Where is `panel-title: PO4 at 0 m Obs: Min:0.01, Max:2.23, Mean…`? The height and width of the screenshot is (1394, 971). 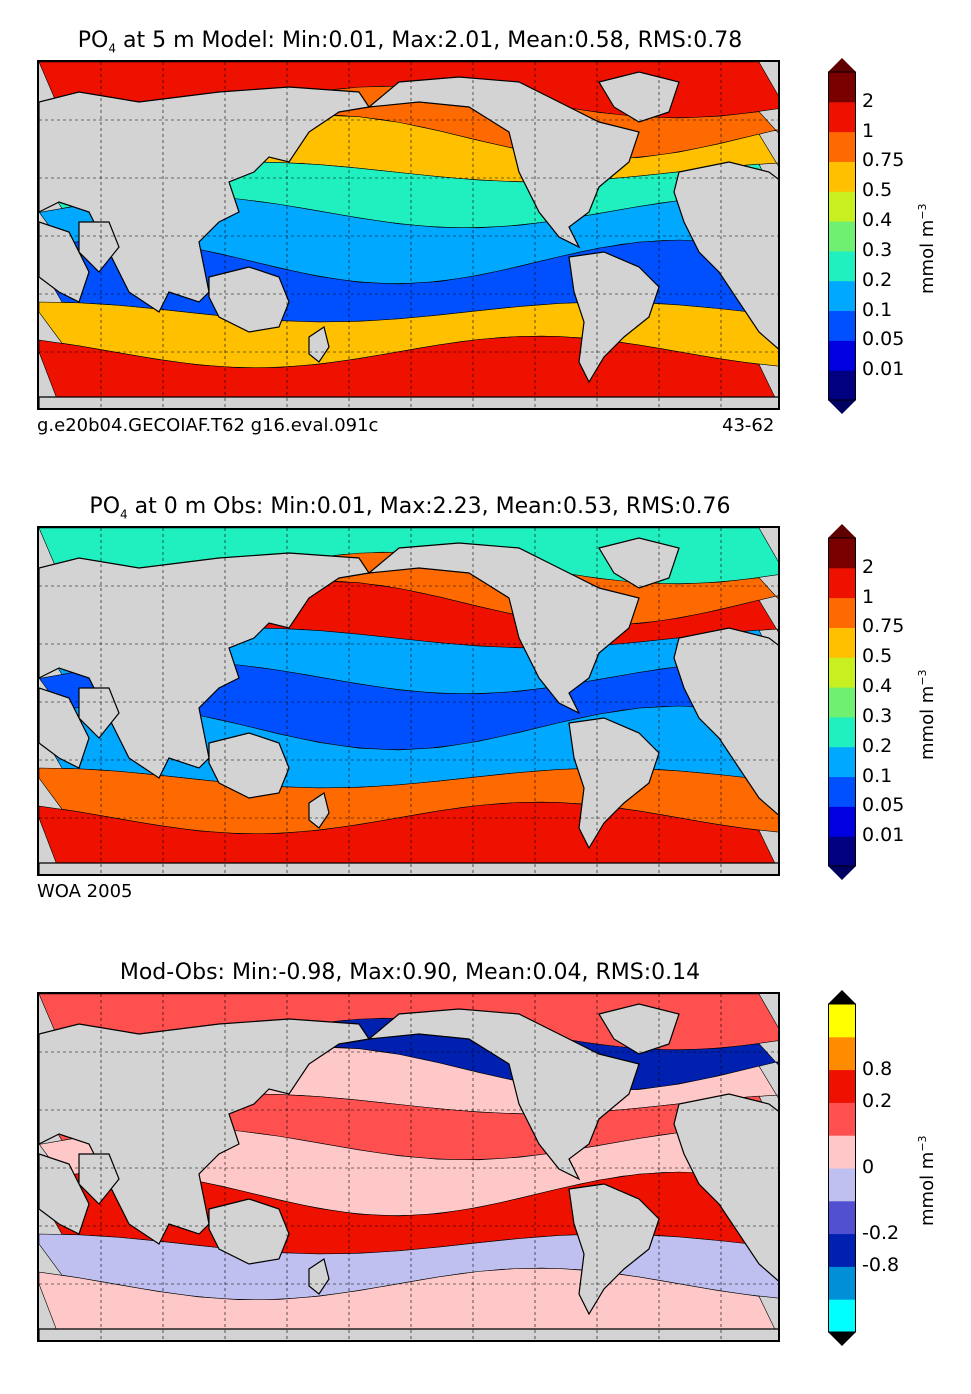
panel-title: PO4 at 0 m Obs: Min:0.01, Max:2.23, Mean… is located at coordinates (410, 508).